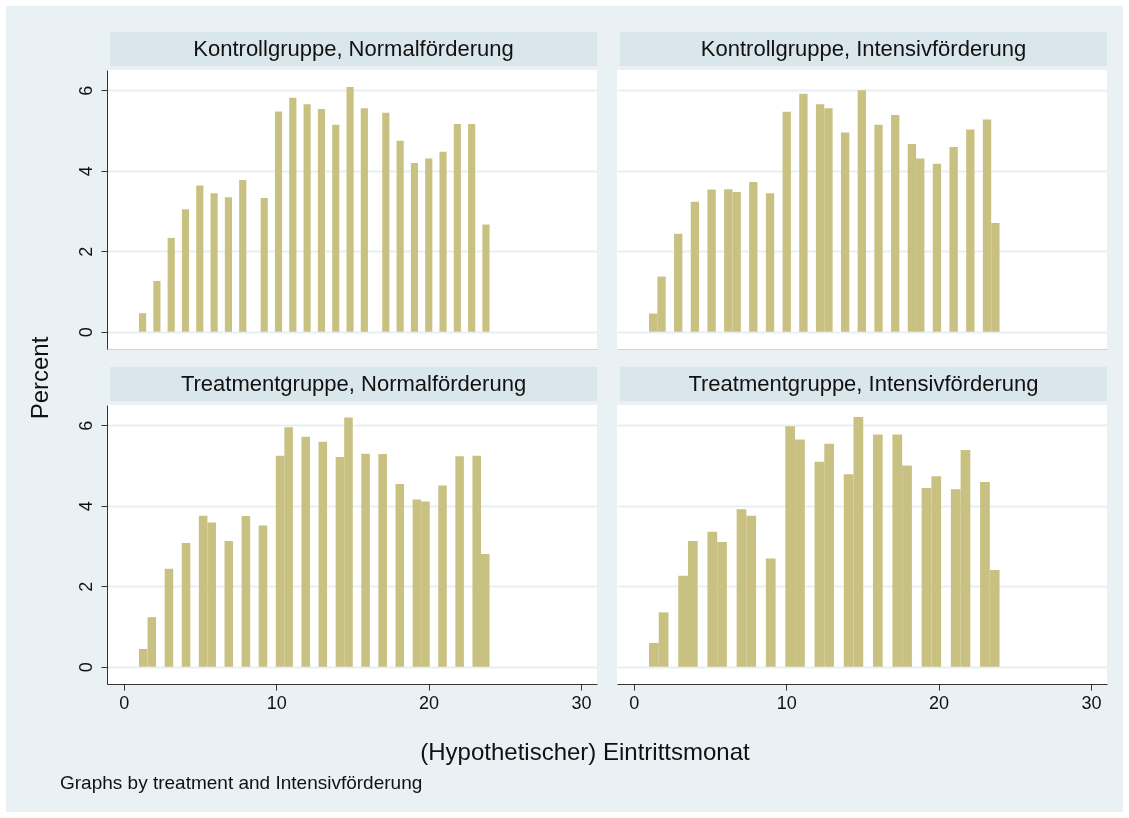 The width and height of the screenshot is (1129, 818). I want to click on chart-title: Kontrollgruppe, Intensivförderung, so click(863, 49).